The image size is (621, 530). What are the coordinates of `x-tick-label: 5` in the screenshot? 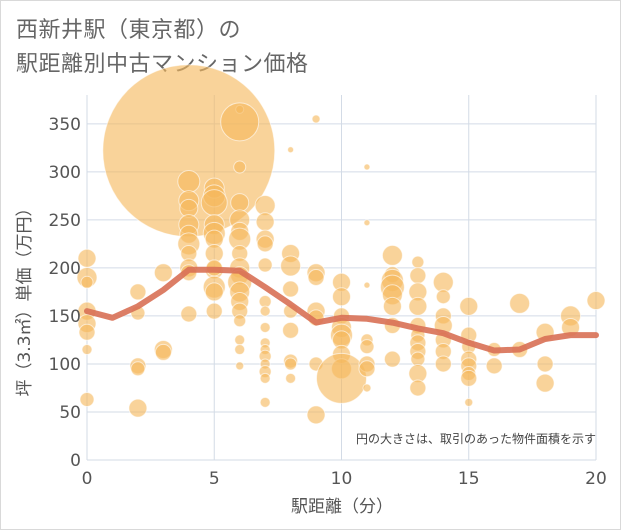 It's located at (214, 479).